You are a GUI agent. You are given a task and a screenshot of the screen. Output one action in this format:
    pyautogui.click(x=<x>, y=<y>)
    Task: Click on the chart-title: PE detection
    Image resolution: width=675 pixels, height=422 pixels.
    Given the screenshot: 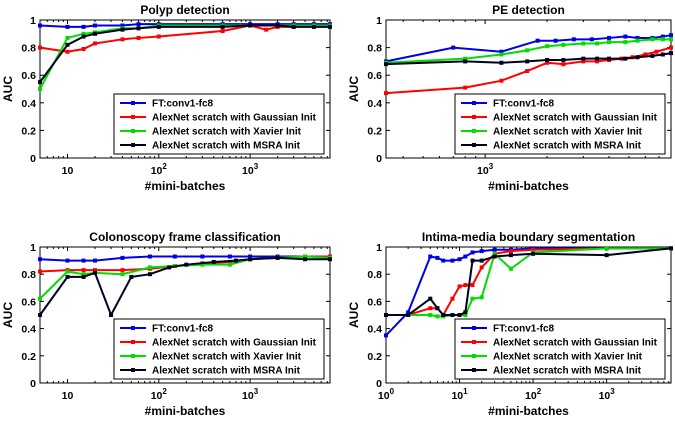 What is the action you would take?
    pyautogui.click(x=528, y=10)
    